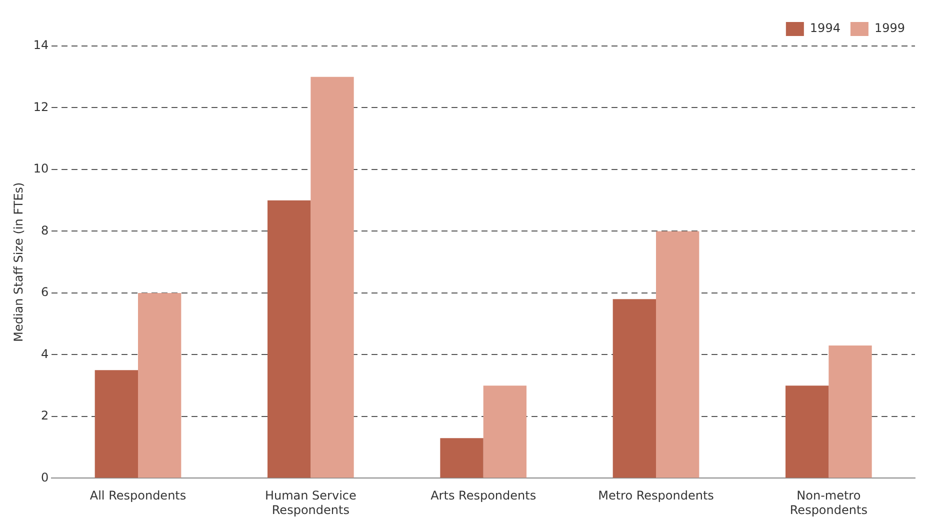  I want to click on y-axis-title: Median Staff Size (in FTEs), so click(18, 262).